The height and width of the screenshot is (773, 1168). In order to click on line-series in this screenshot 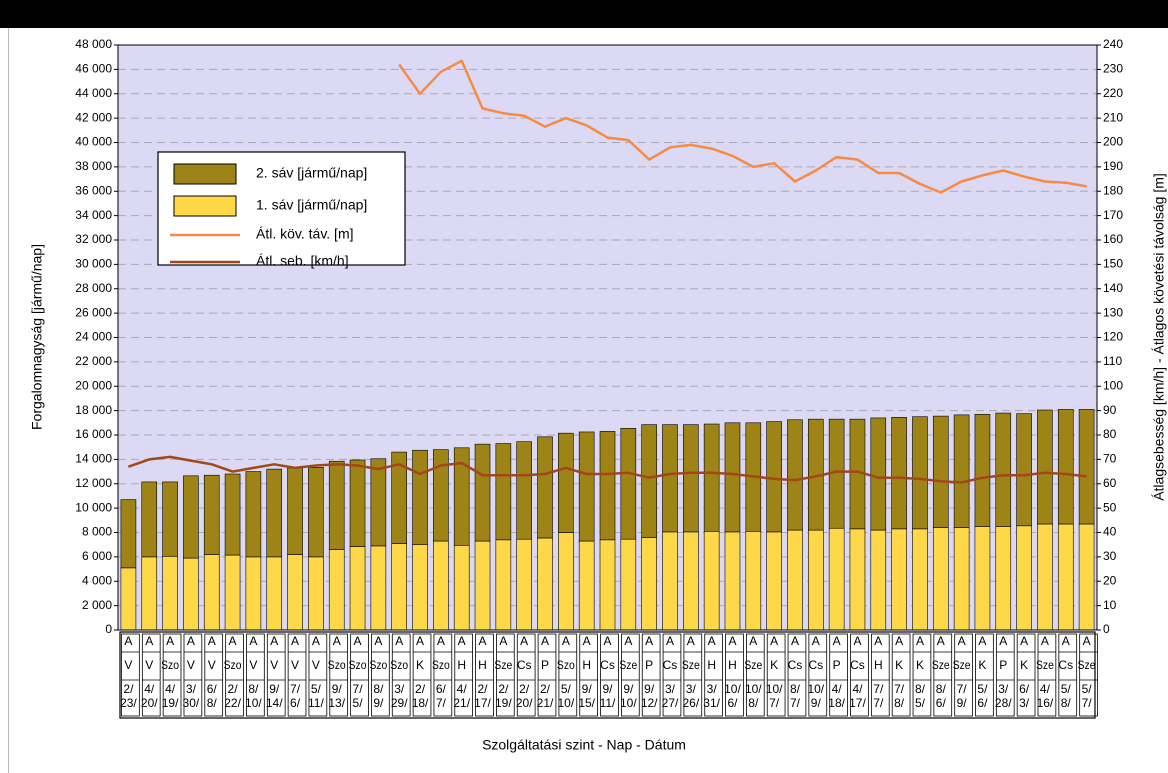, I will do `click(742, 126)`.